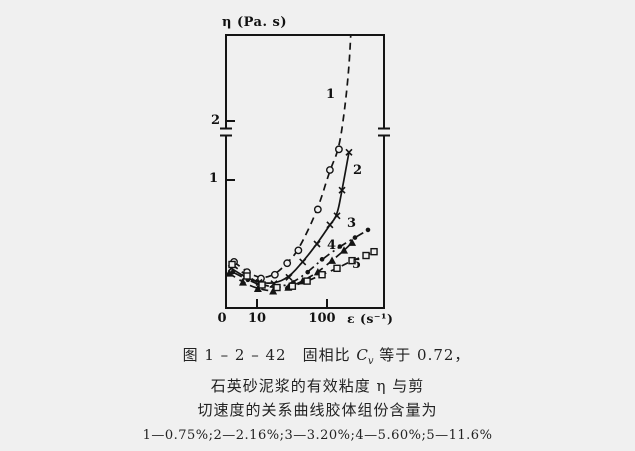 The width and height of the screenshot is (635, 451). What do you see at coordinates (254, 22) in the screenshot?
I see `y-axis-title: η (Pa. s)` at bounding box center [254, 22].